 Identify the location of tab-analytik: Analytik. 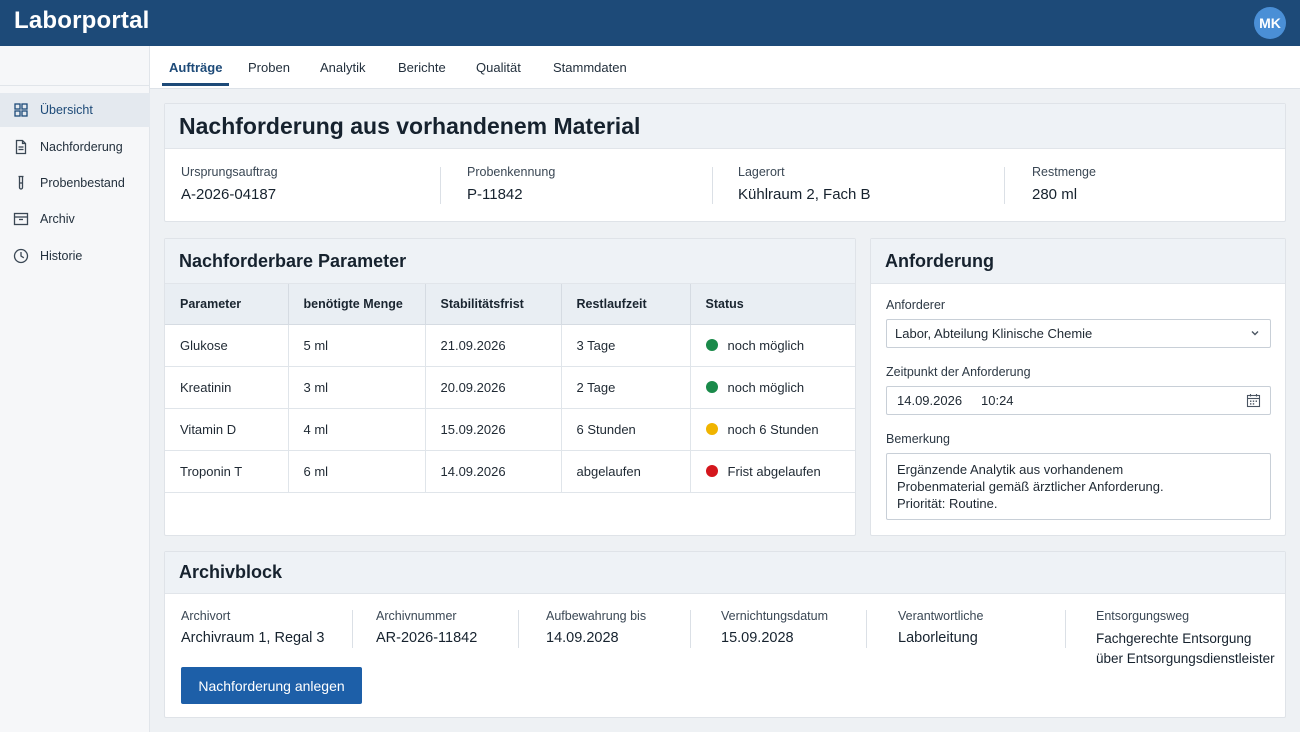
(343, 67).